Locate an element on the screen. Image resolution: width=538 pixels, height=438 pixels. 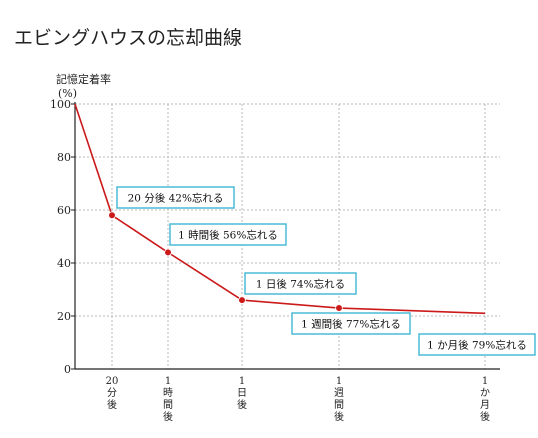
chart-title: エビングハウスの忘却曲線 is located at coordinates (128, 38).